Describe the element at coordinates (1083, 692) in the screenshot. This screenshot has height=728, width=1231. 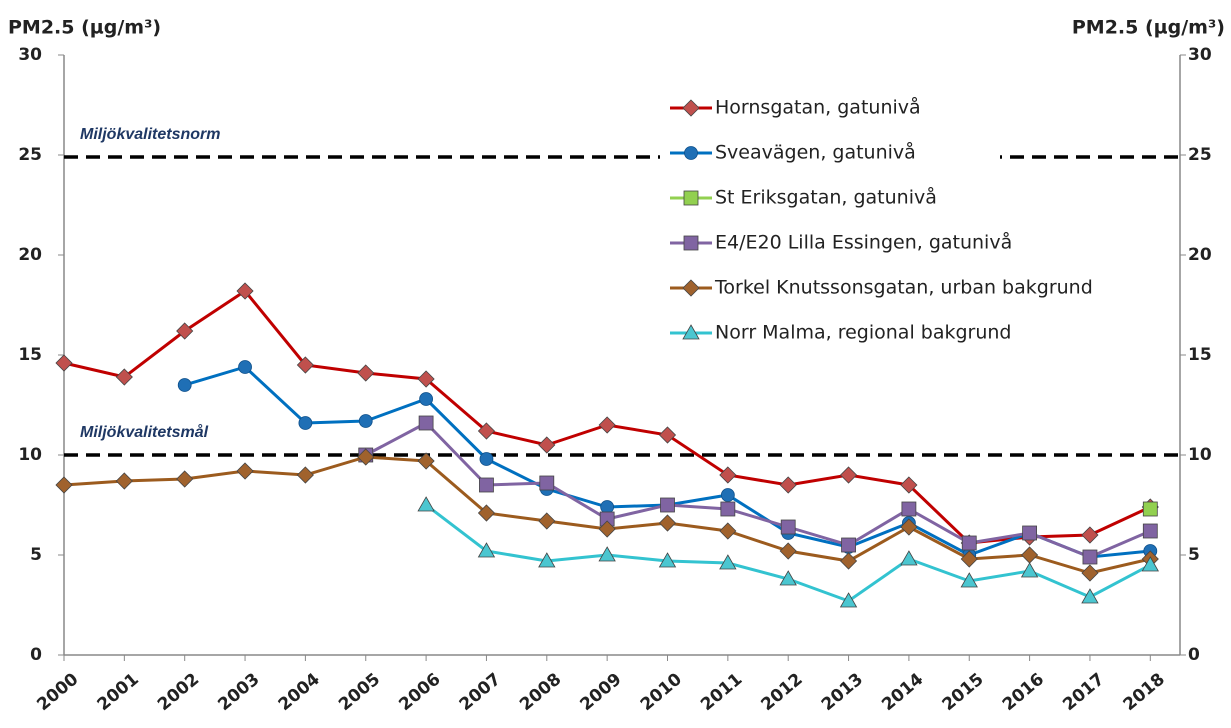
I see `x-tick-label: 2017` at that location.